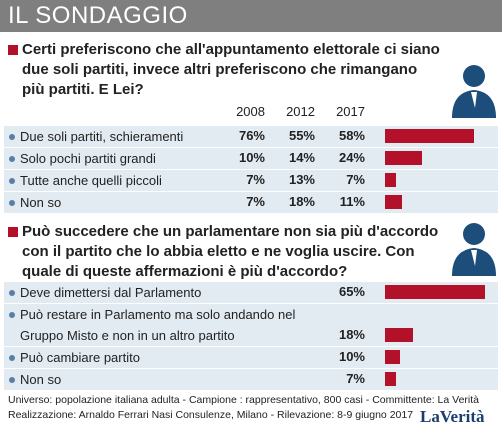 This screenshot has width=502, height=438. What do you see at coordinates (351, 291) in the screenshot?
I see `value-label: 65%` at bounding box center [351, 291].